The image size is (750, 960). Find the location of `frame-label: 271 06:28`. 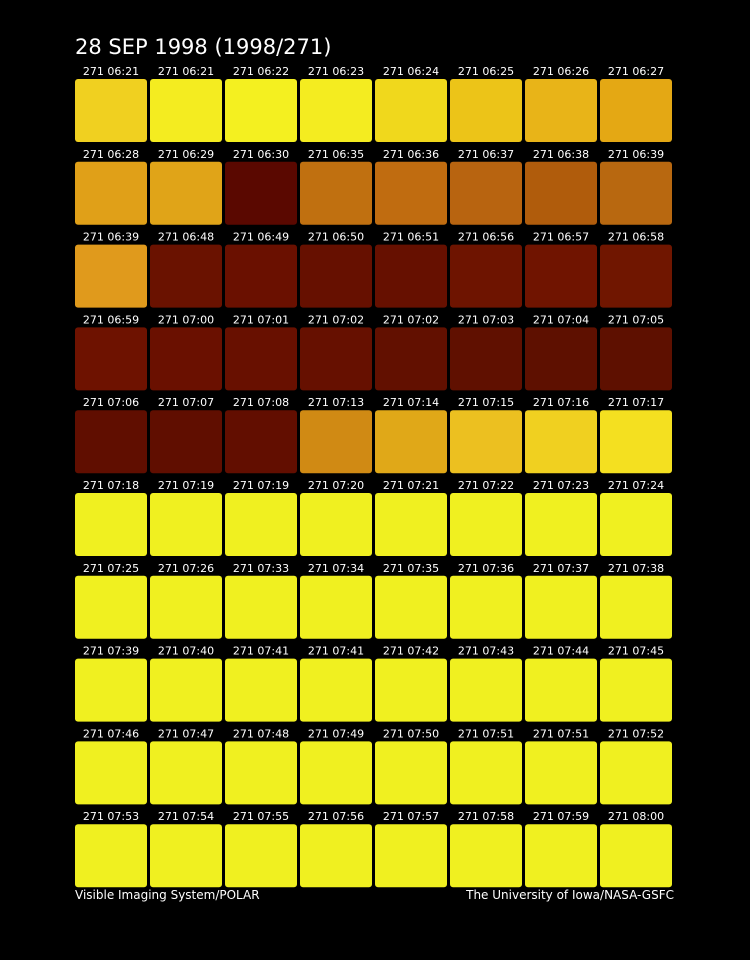

frame-label: 271 06:28 is located at coordinates (111, 154).